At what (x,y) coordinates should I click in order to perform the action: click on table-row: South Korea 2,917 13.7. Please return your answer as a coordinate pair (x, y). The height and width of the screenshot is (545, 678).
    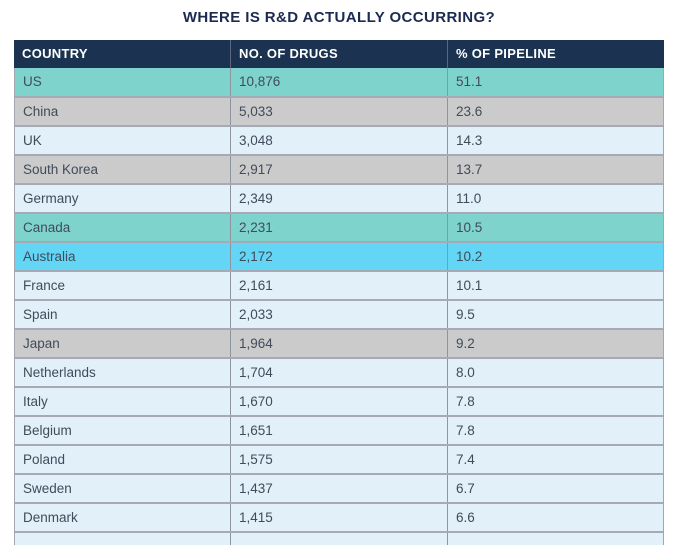
    Looking at the image, I should click on (339, 168).